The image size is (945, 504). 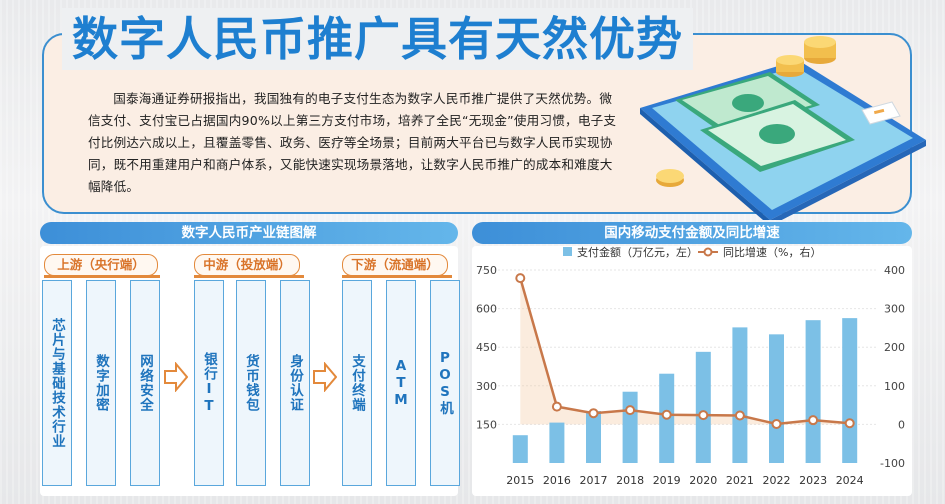 I want to click on growth-line, so click(x=684, y=351).